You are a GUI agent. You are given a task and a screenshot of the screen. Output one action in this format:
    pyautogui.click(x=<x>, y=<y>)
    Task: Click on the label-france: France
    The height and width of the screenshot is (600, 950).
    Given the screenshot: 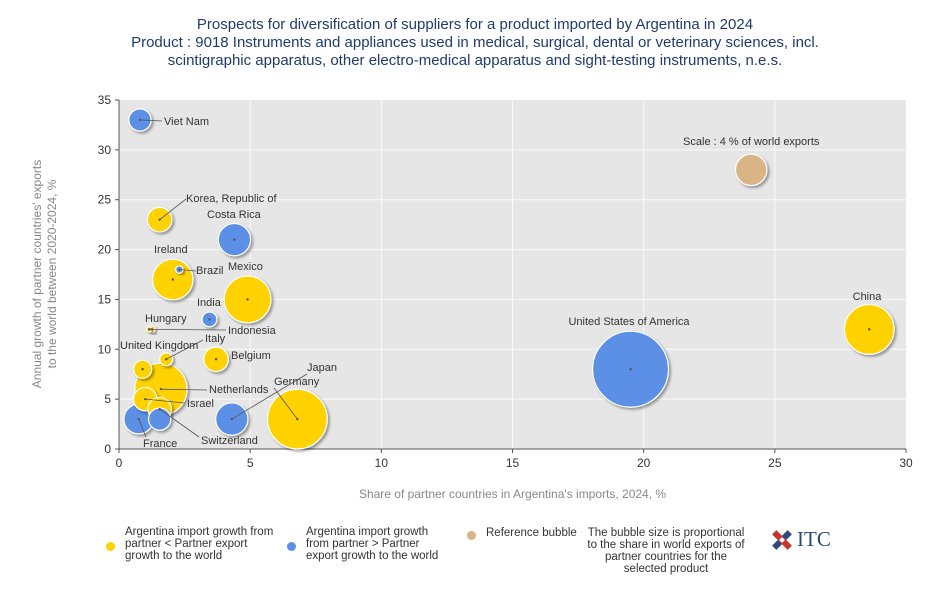 What is the action you would take?
    pyautogui.click(x=160, y=444)
    